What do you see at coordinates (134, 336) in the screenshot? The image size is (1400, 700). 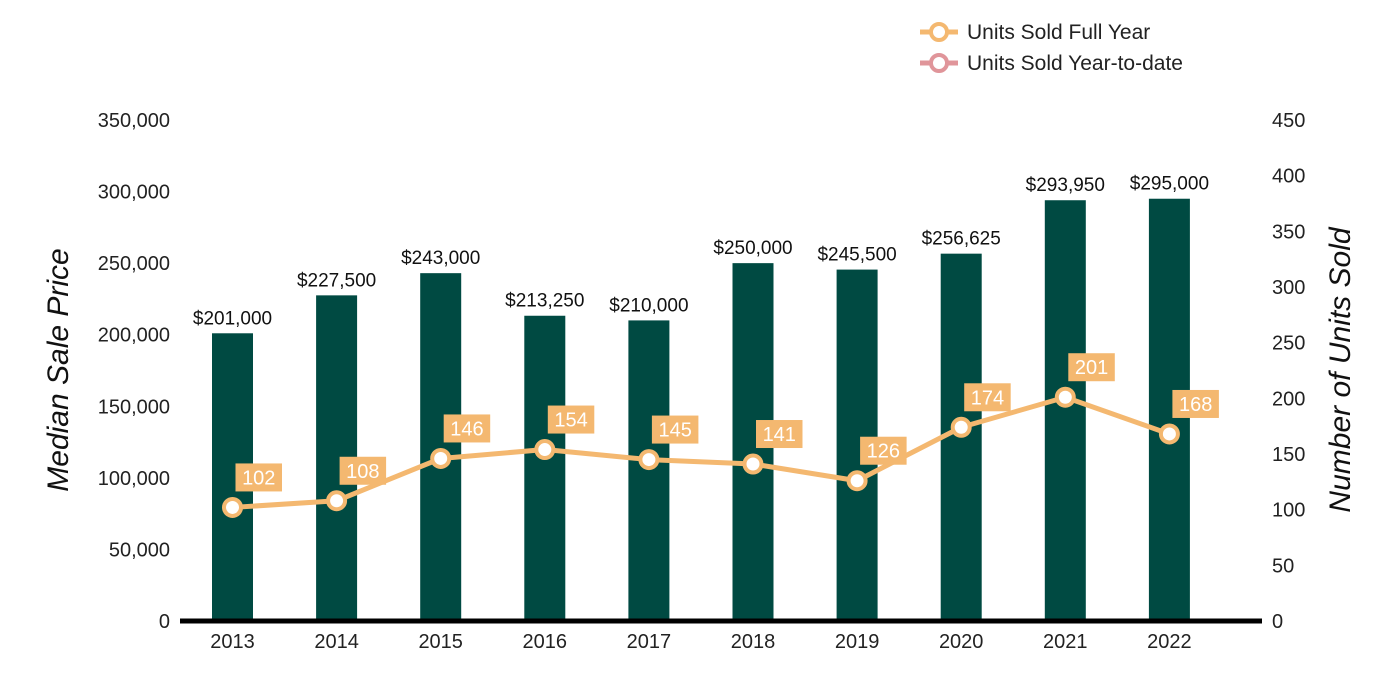 I see `y-left-tick-label: 200,000` at bounding box center [134, 336].